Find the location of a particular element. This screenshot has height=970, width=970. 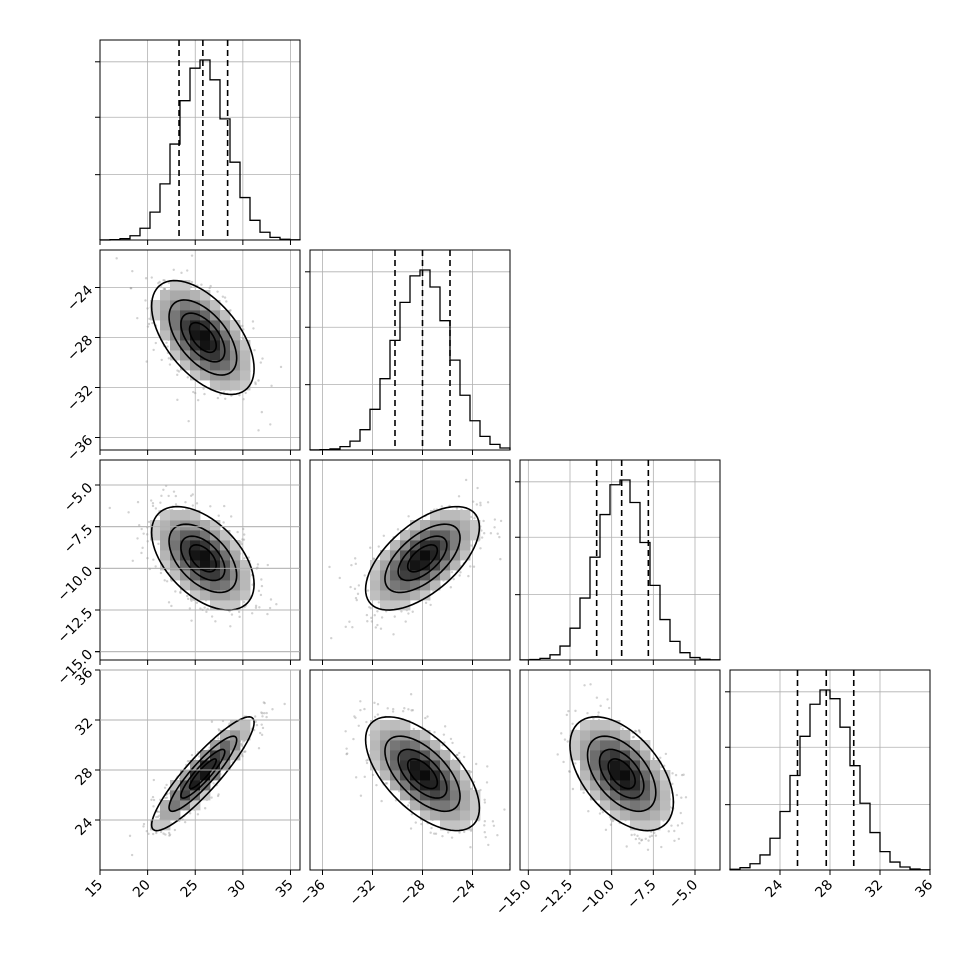

x-tick-label: 25 is located at coordinates (190, 889).